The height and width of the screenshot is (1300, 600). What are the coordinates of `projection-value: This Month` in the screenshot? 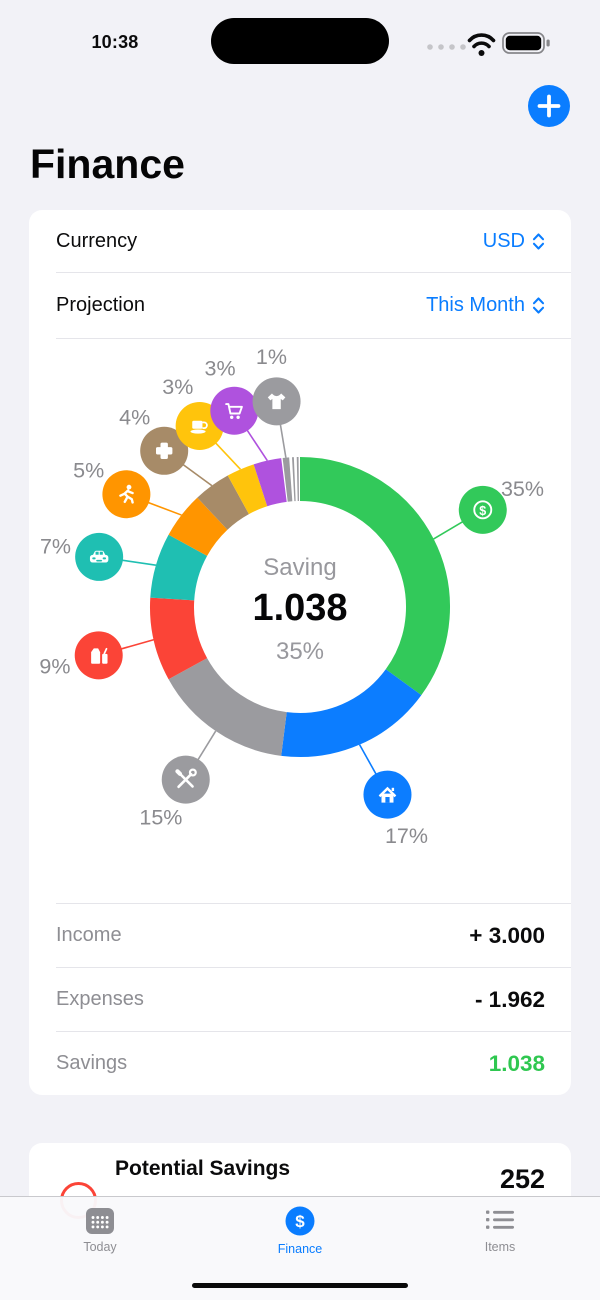 It's located at (475, 305).